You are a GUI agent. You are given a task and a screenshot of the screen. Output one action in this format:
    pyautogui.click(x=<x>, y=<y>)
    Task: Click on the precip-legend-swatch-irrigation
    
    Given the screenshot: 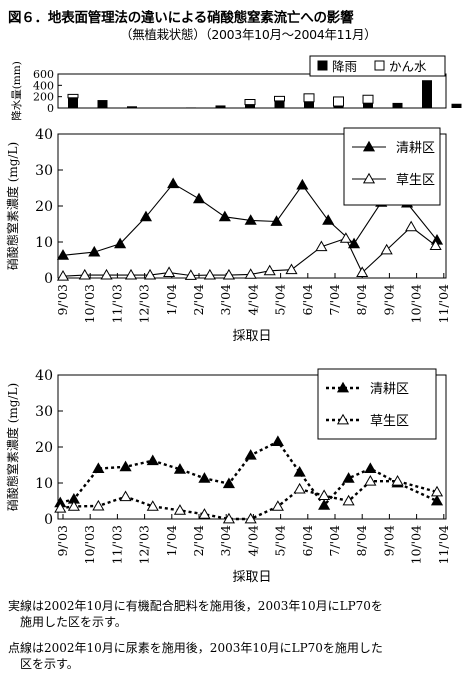 What is the action you would take?
    pyautogui.click(x=379, y=65)
    